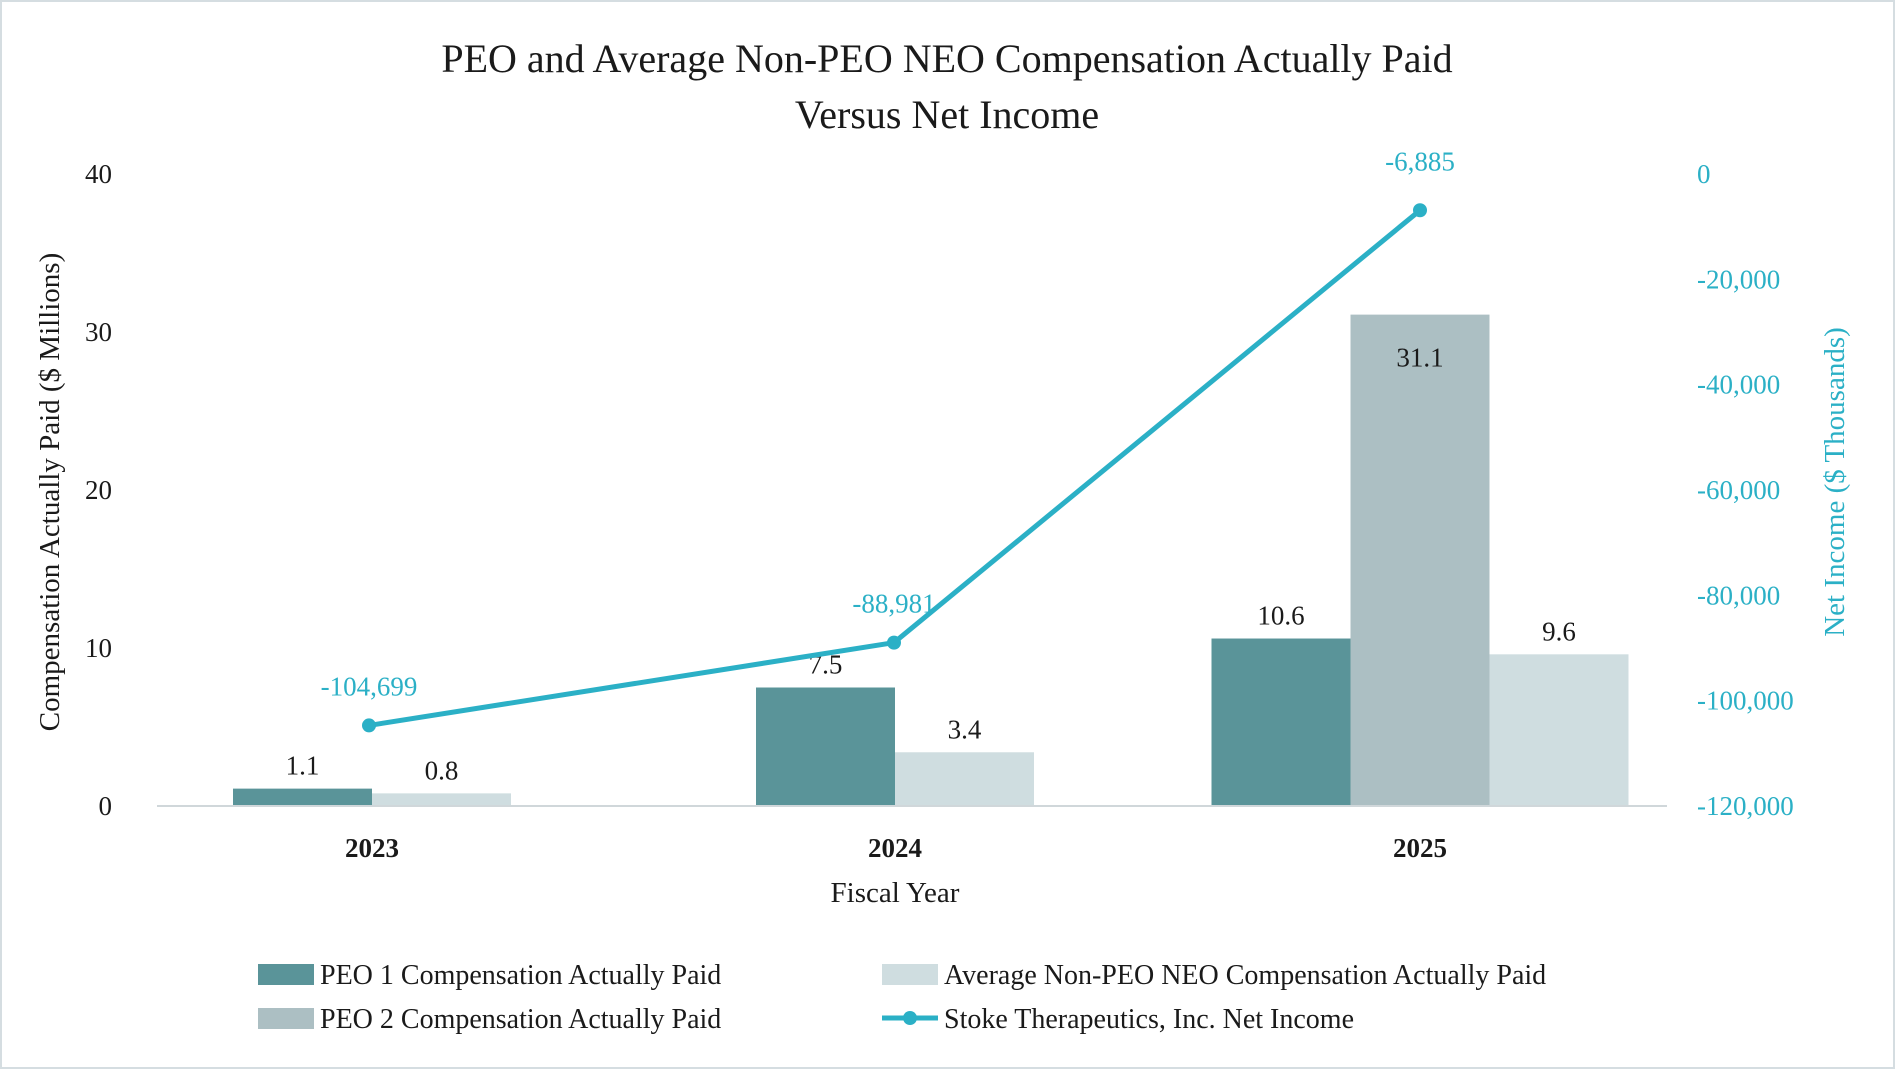  I want to click on bar-data-label: 0.8, so click(442, 770).